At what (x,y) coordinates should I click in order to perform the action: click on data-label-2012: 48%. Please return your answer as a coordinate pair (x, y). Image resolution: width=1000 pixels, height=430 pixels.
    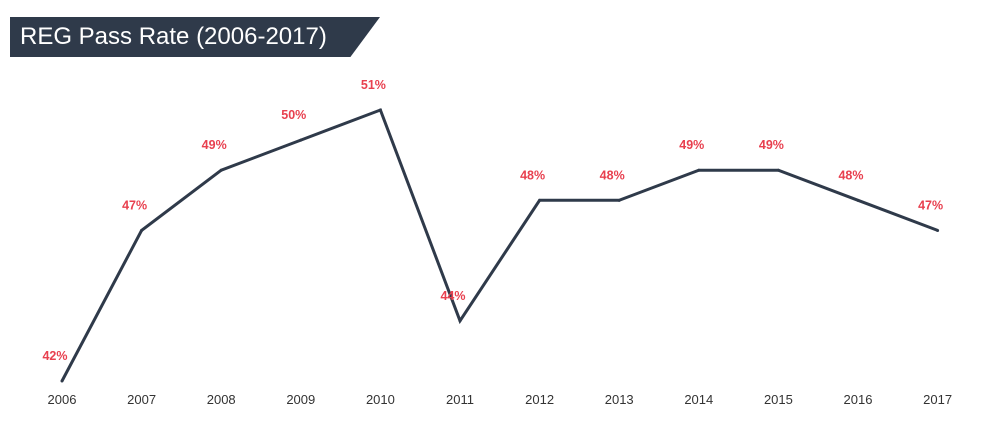
    Looking at the image, I should click on (532, 175).